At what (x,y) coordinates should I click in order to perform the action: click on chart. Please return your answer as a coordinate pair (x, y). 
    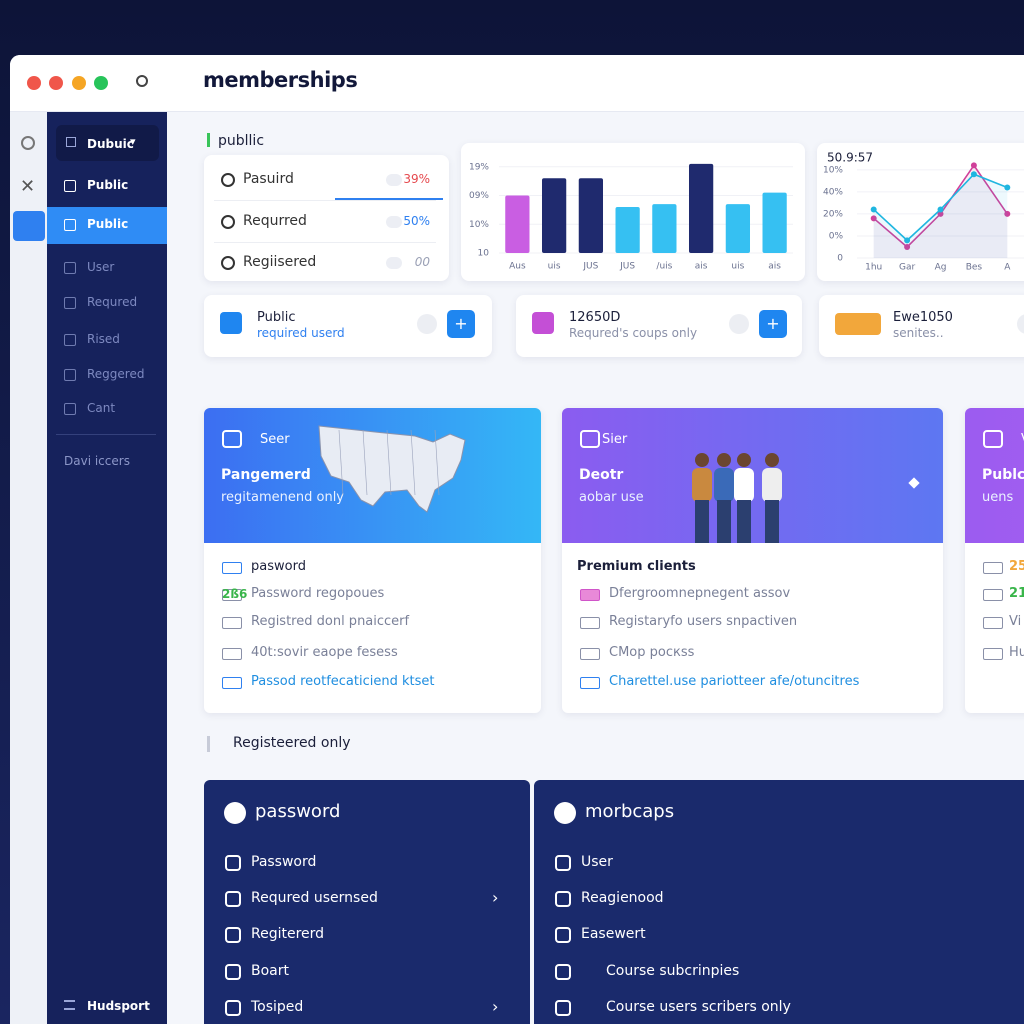
    Looking at the image, I should click on (737, 498).